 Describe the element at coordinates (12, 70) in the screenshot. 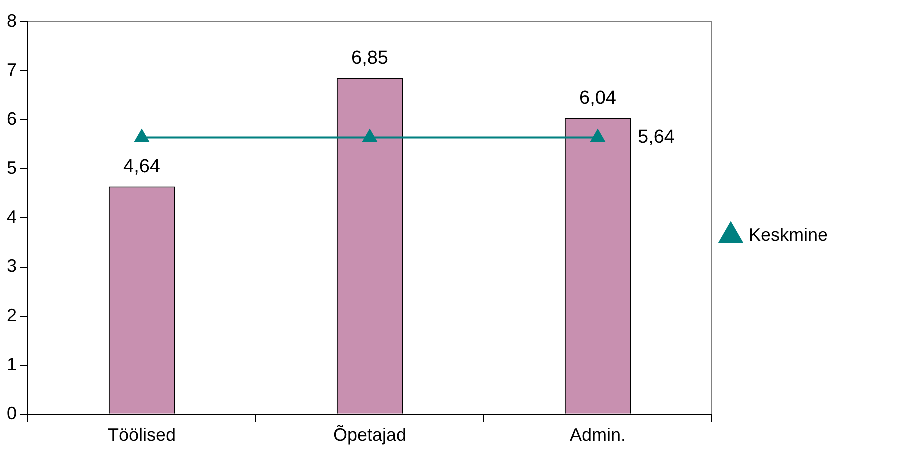

I see `y-tick-label: 7` at that location.